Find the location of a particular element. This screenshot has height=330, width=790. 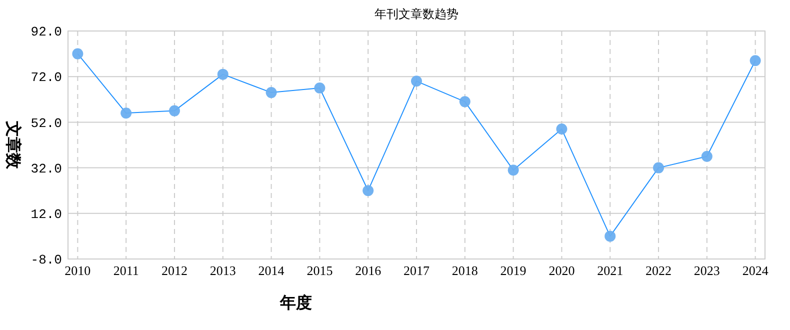

chart-title: 年刊文章数趋势 is located at coordinates (416, 14).